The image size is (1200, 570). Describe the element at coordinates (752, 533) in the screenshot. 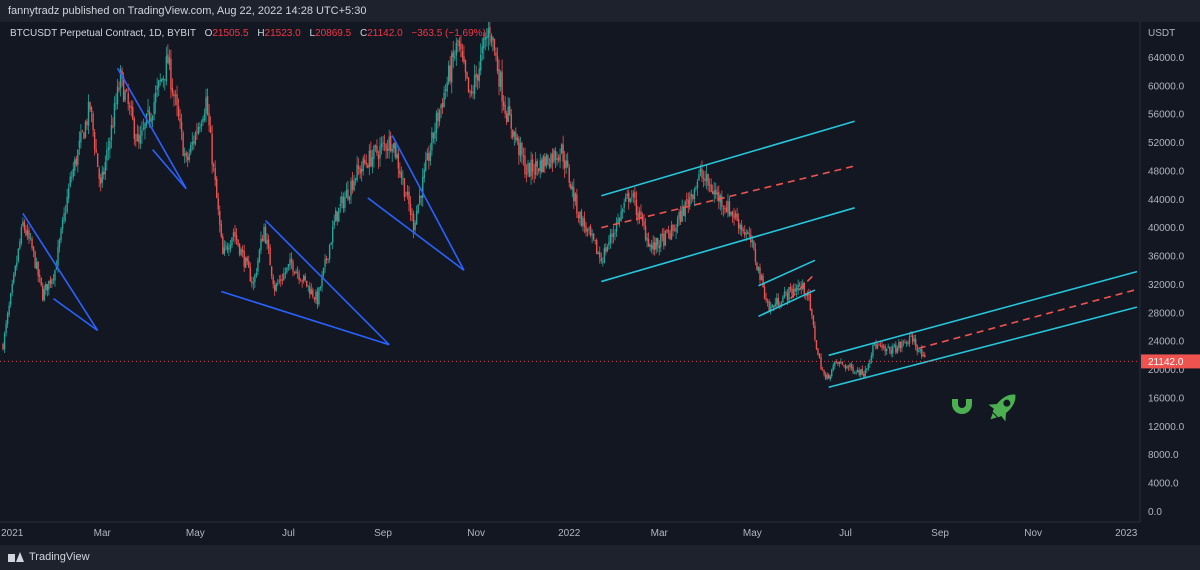

I see `x-tick-label: May` at that location.